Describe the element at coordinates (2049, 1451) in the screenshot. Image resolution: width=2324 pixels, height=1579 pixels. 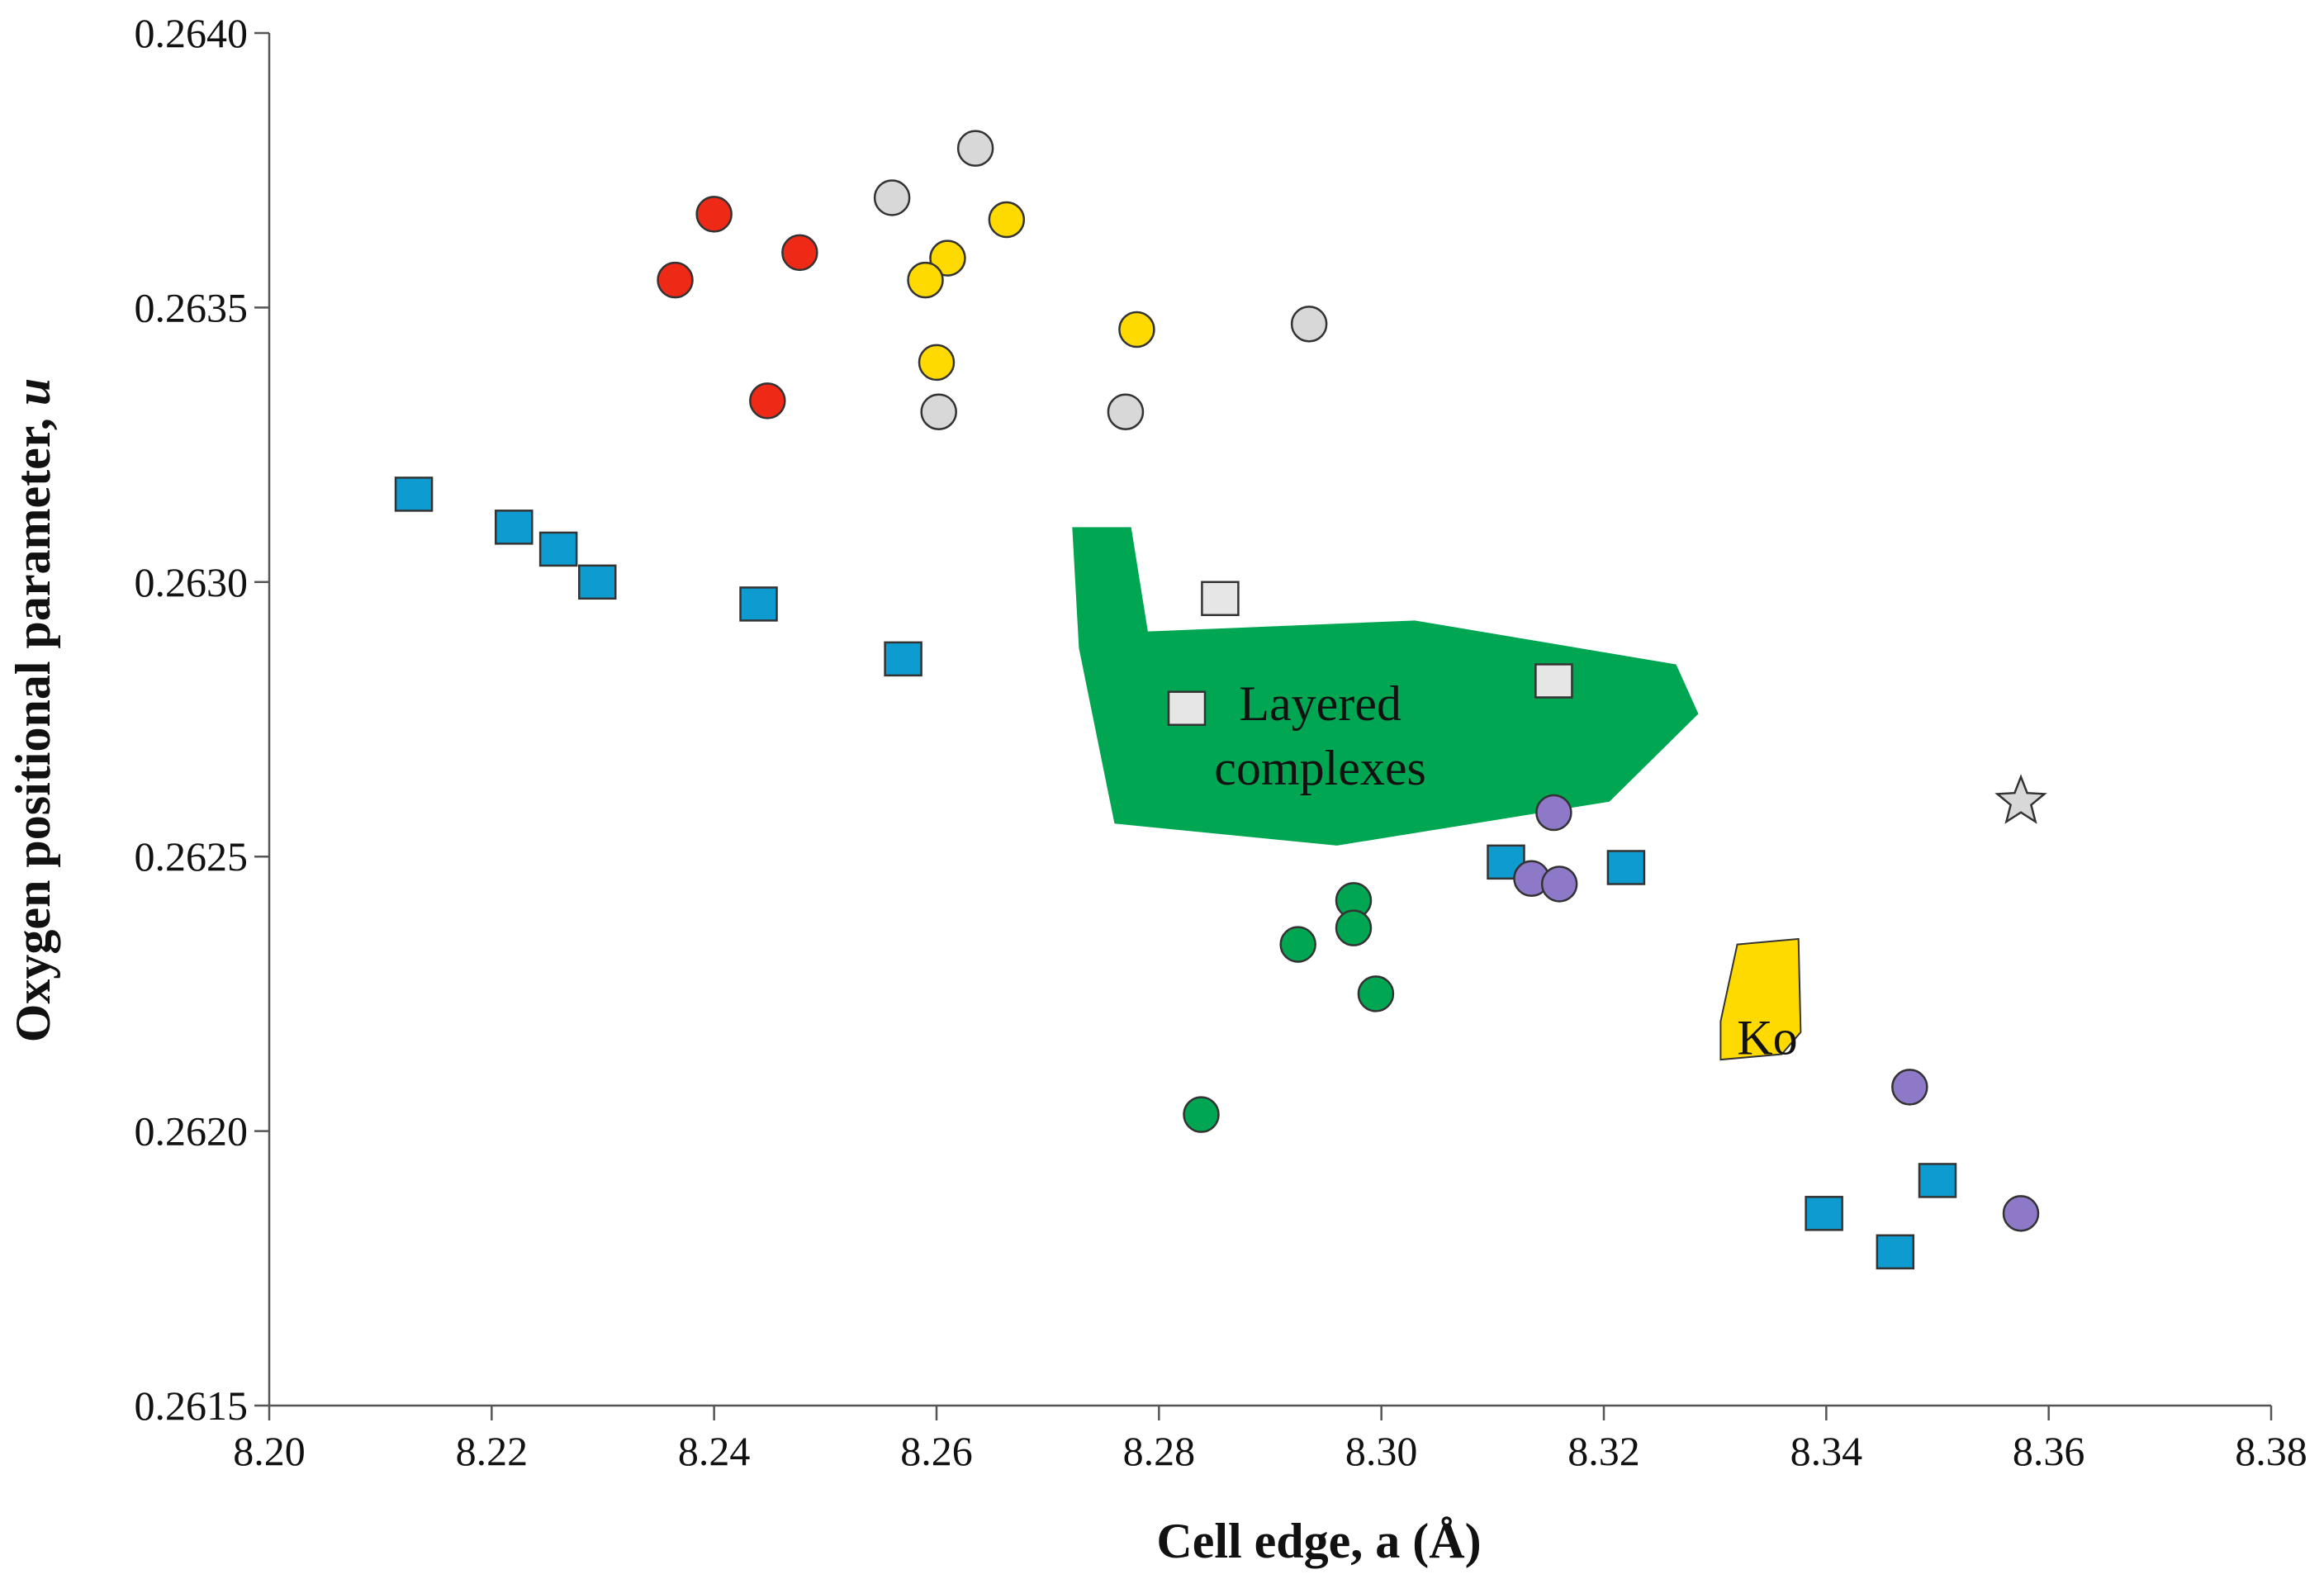
I see `x-tick-label: 8.36` at that location.